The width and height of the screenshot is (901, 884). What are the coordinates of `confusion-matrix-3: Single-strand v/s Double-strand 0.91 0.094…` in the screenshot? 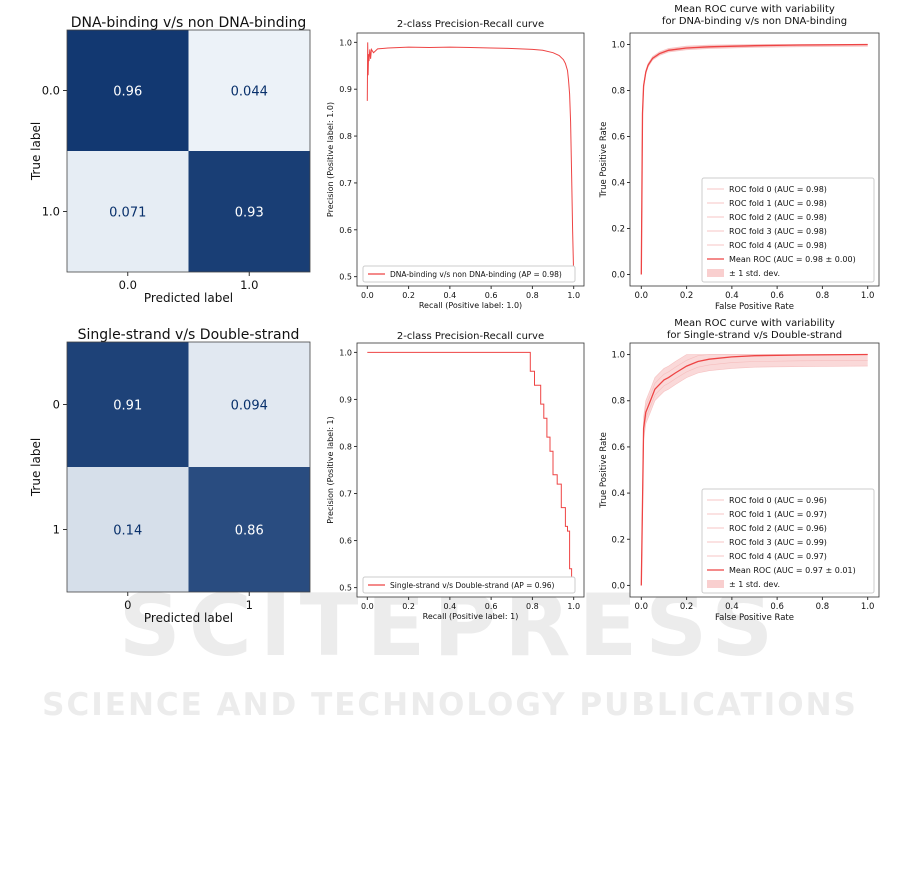 It's located at (169, 476).